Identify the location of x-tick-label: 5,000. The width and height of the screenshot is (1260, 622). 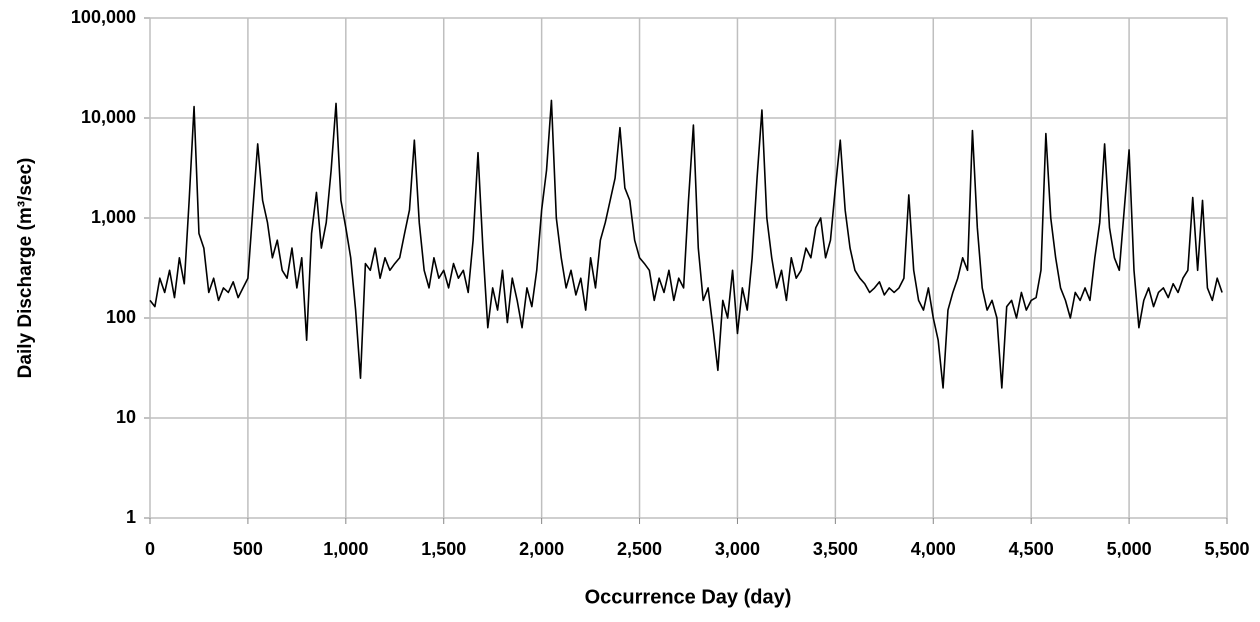
(1129, 549).